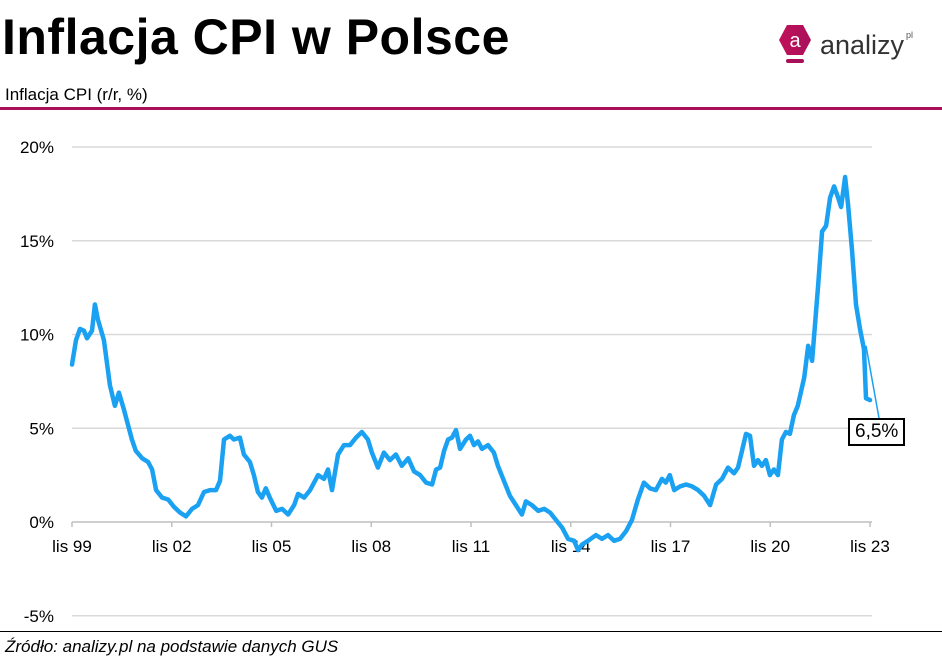 Image resolution: width=942 pixels, height=662 pixels. What do you see at coordinates (256, 37) in the screenshot?
I see `page-title: Inflacja CPI w Polsce` at bounding box center [256, 37].